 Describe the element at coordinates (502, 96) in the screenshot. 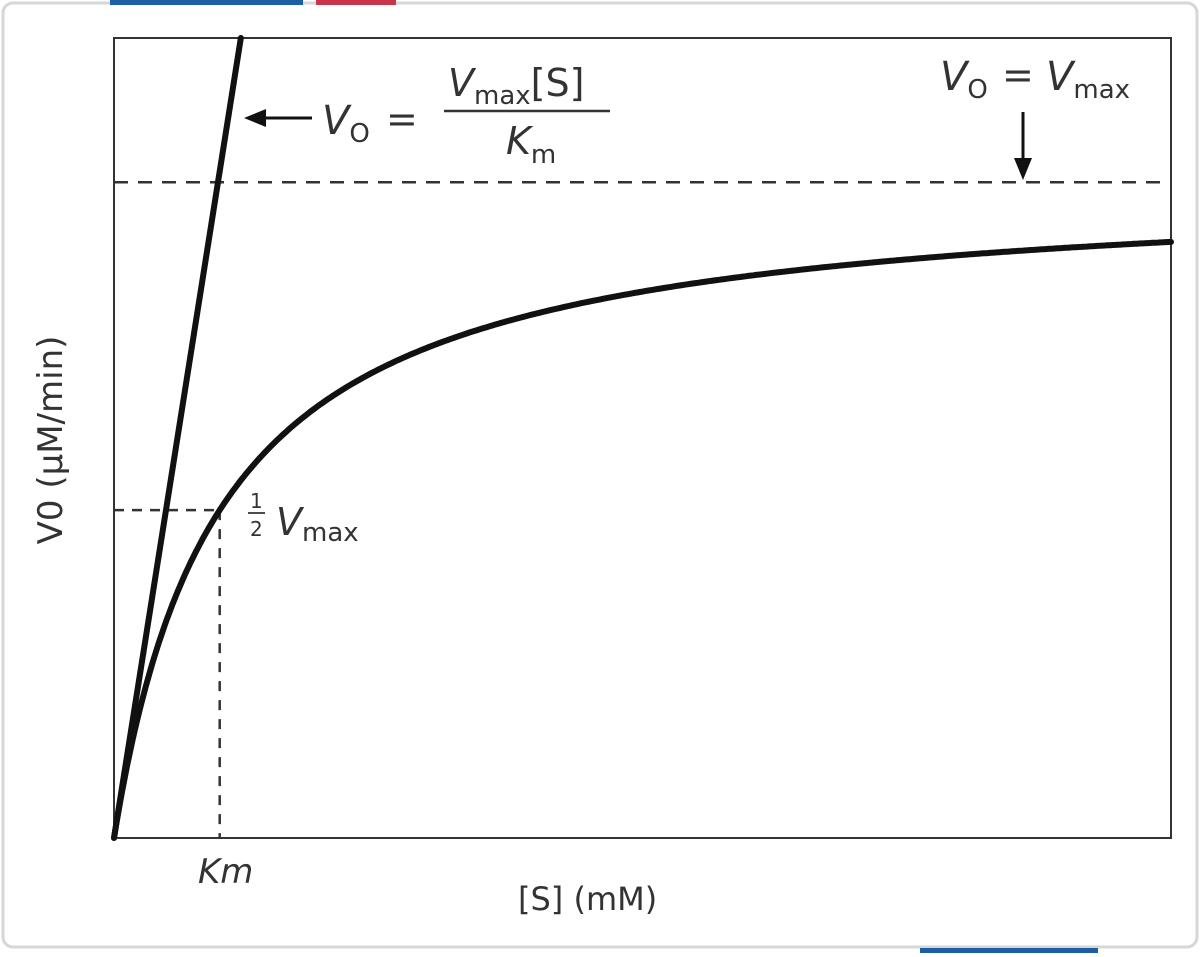

I see `slope-eq-numerator-sub: max` at that location.